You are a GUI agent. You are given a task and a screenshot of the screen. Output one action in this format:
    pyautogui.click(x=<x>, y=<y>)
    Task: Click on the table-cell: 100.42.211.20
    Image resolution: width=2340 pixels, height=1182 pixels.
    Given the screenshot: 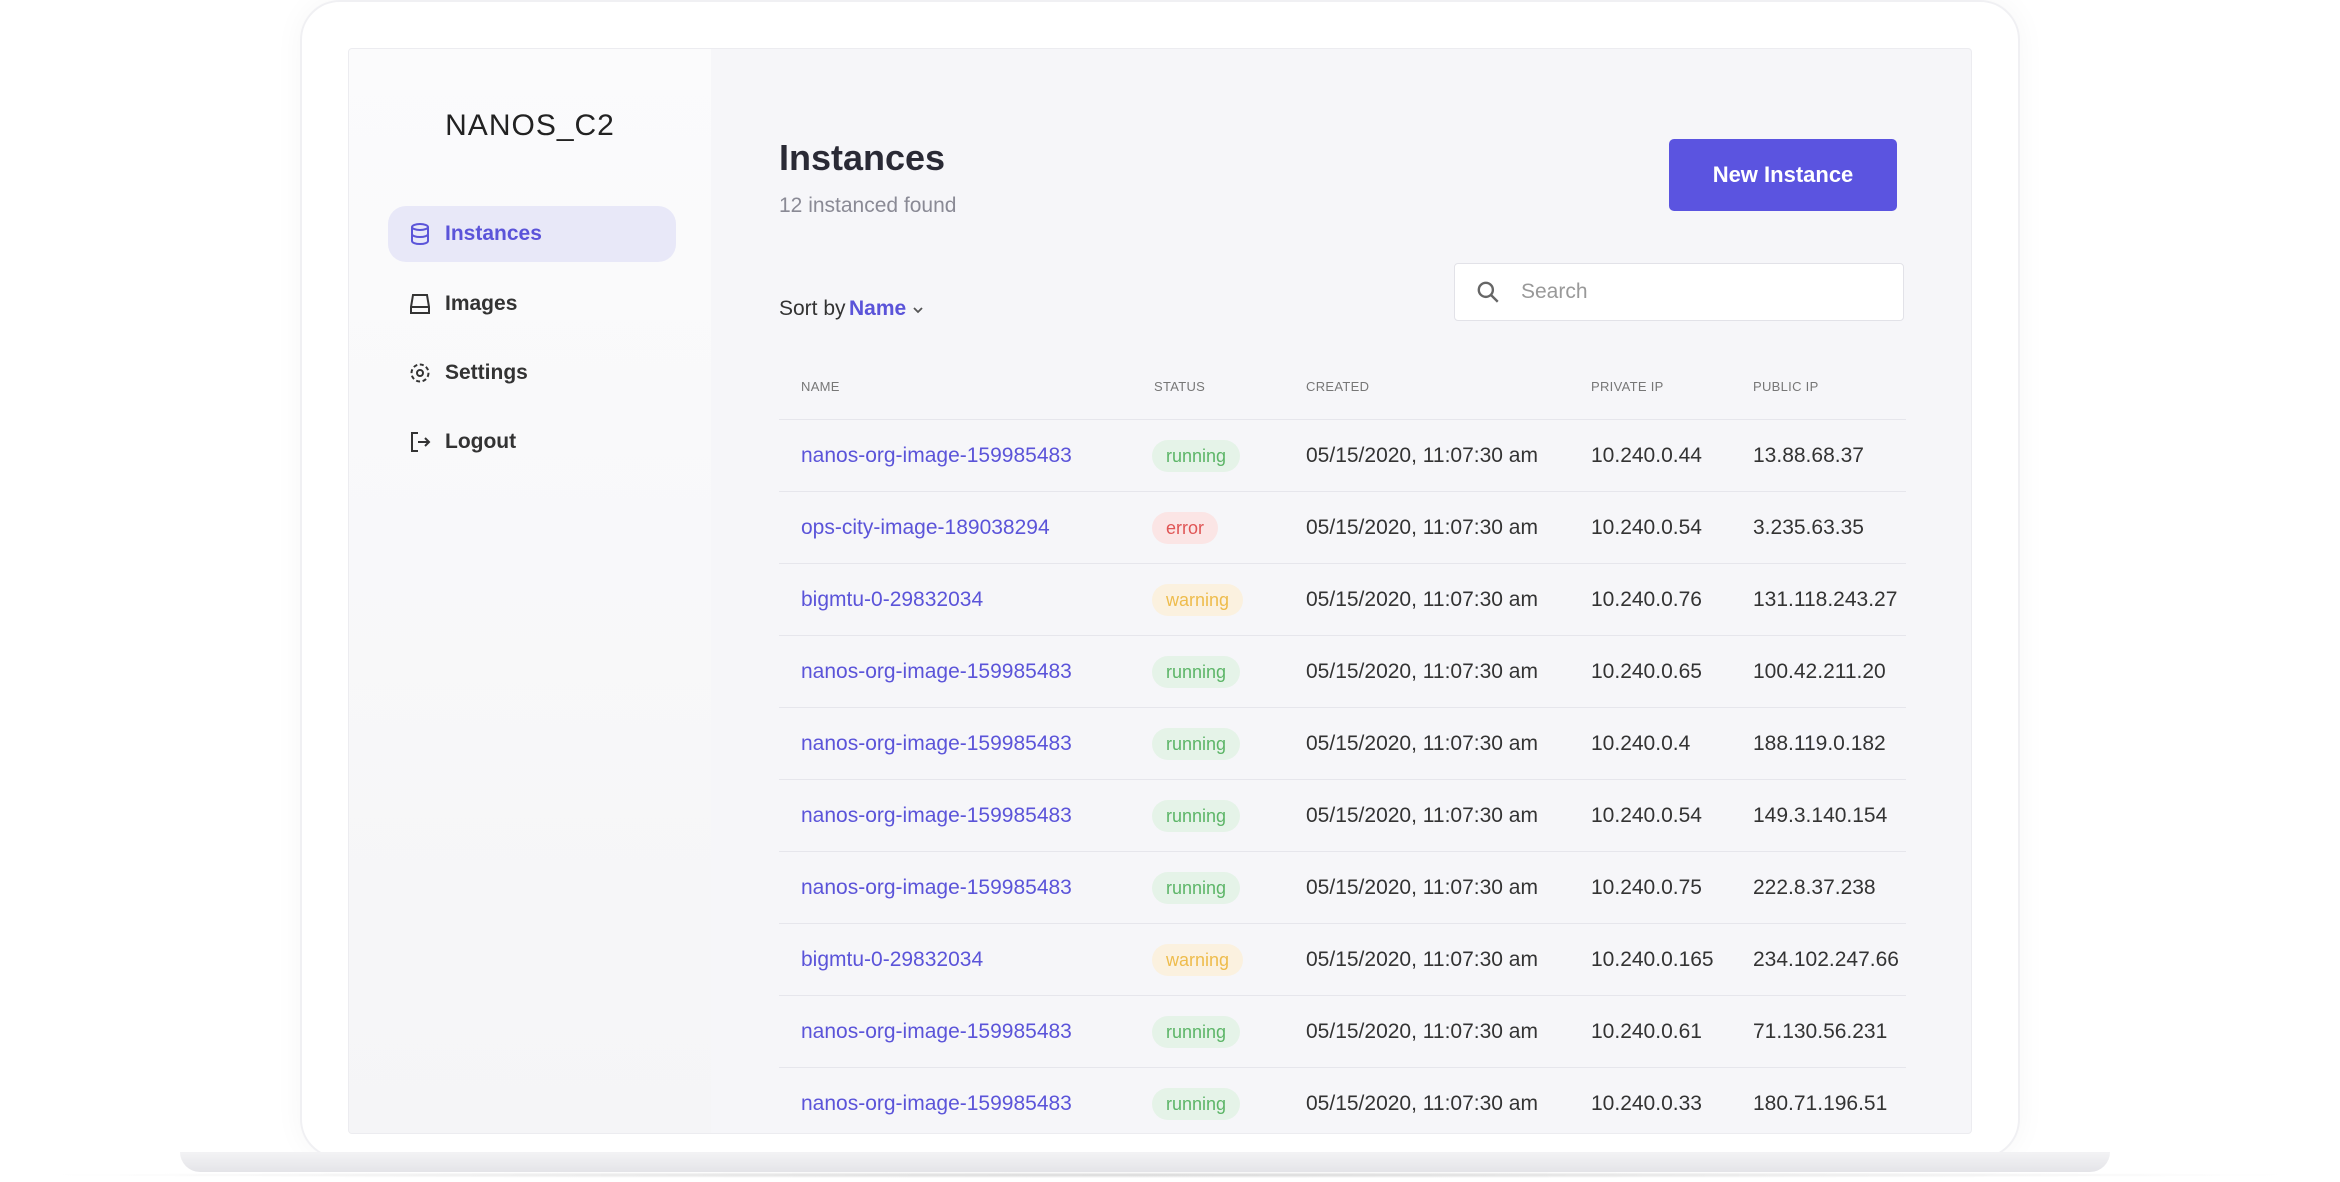 What is the action you would take?
    pyautogui.click(x=1819, y=671)
    